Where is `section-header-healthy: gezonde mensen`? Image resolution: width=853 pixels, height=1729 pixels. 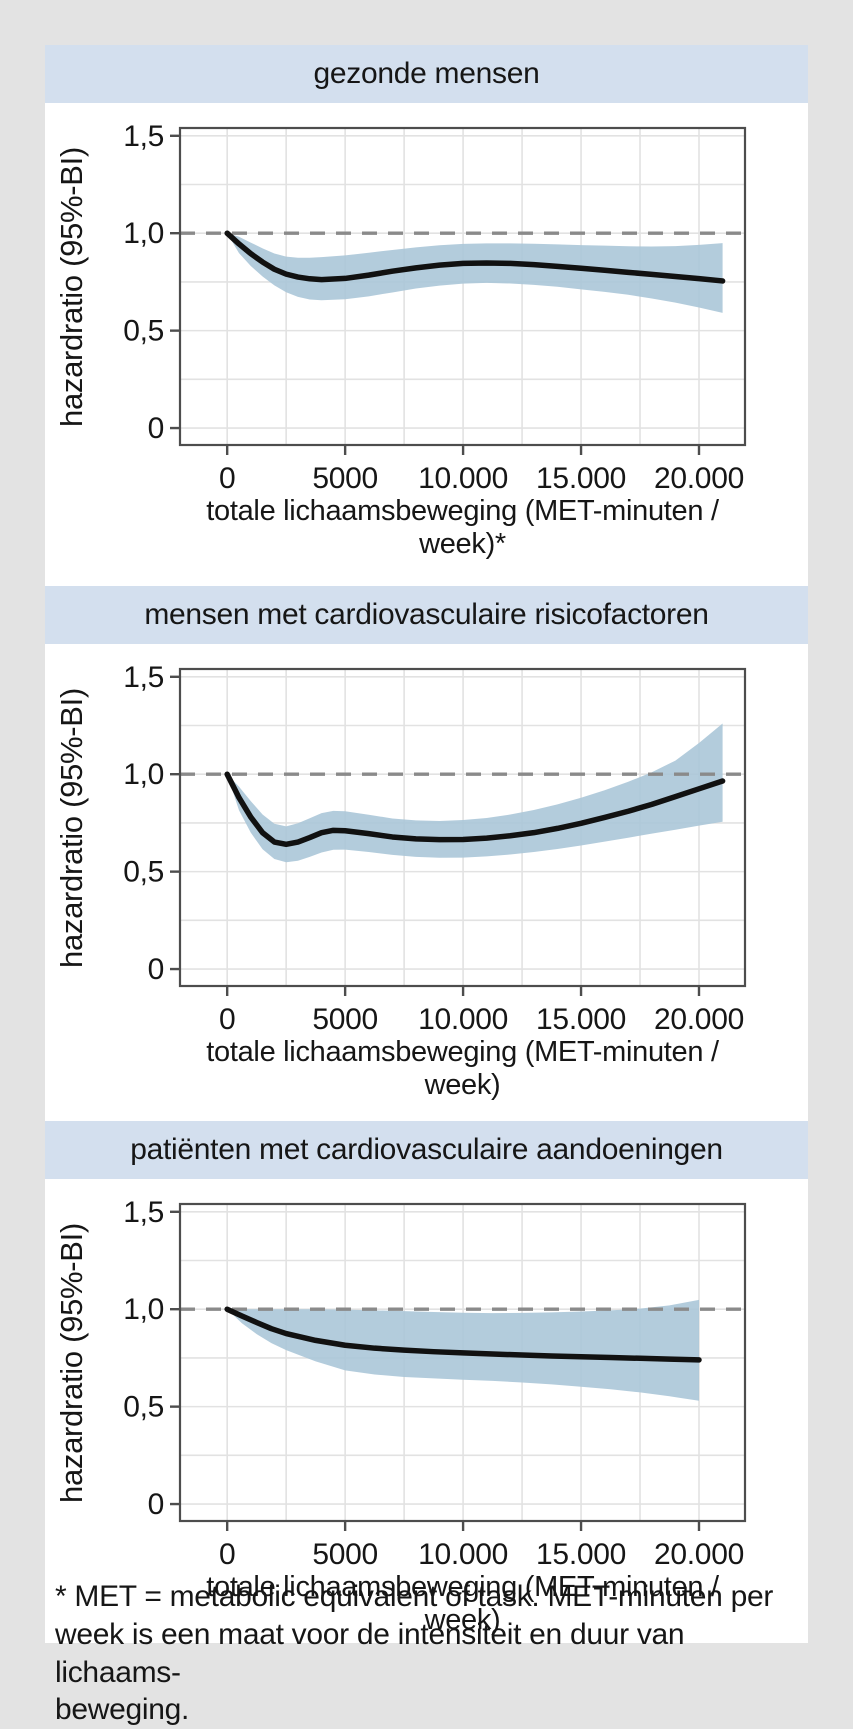 section-header-healthy: gezonde mensen is located at coordinates (426, 74).